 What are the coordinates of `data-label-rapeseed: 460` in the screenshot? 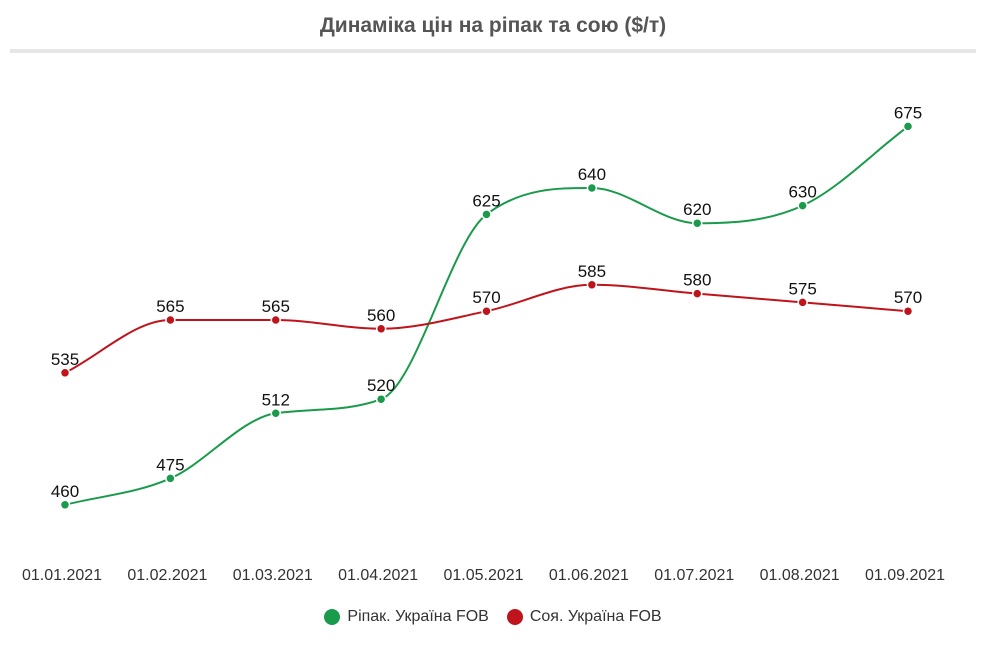 It's located at (65, 491).